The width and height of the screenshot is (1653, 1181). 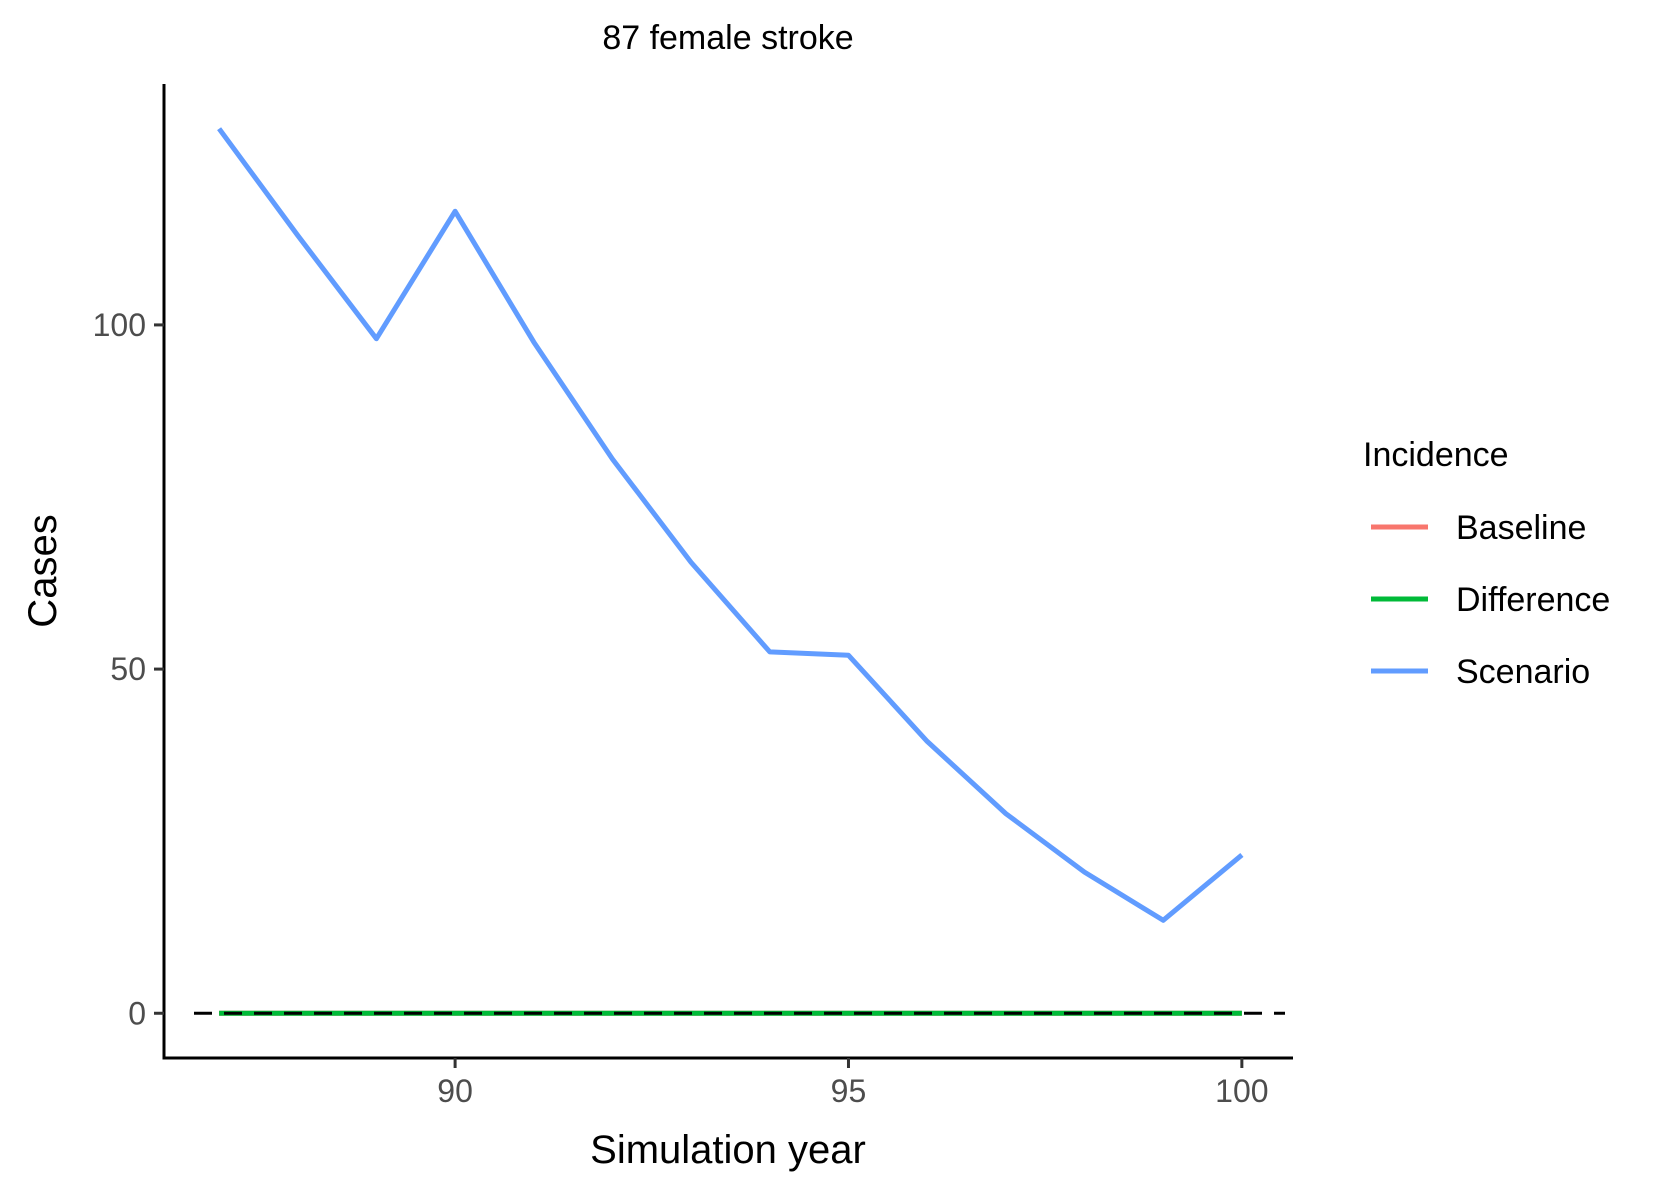 I want to click on y-tick-label: 100, so click(x=119, y=325).